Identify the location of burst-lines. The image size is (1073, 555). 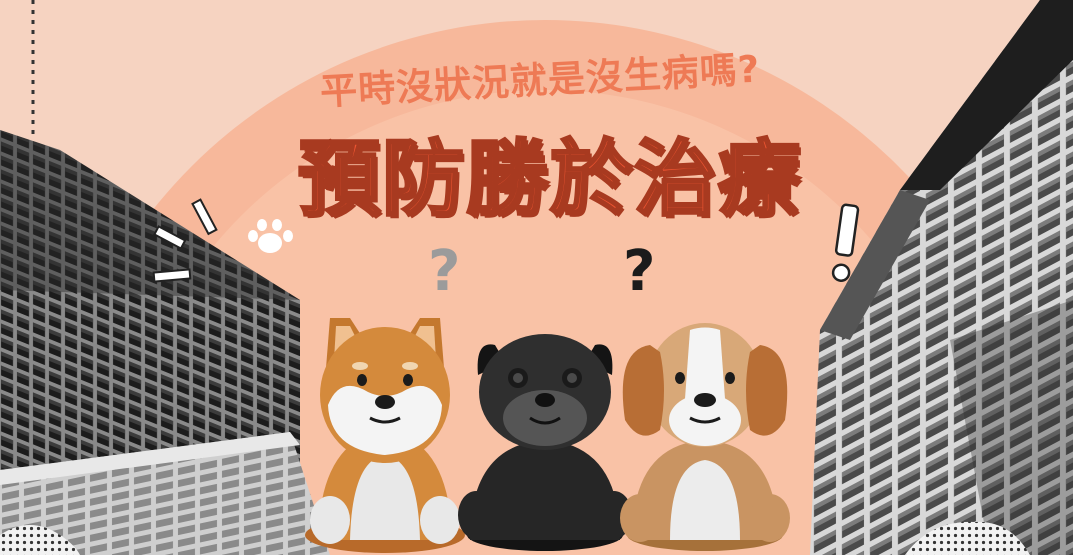
(185, 240).